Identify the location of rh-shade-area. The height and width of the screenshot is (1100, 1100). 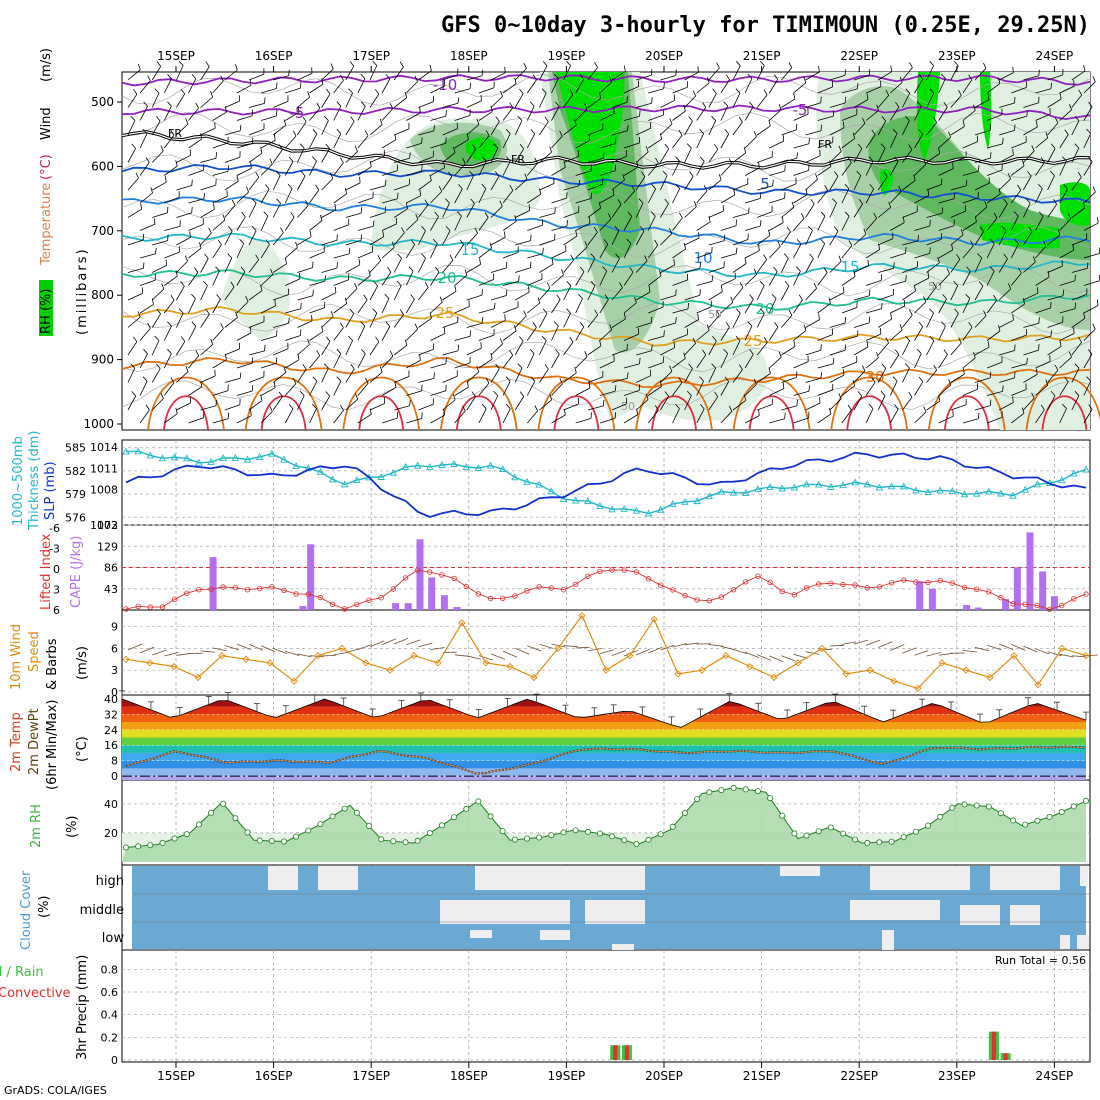
(1075, 204).